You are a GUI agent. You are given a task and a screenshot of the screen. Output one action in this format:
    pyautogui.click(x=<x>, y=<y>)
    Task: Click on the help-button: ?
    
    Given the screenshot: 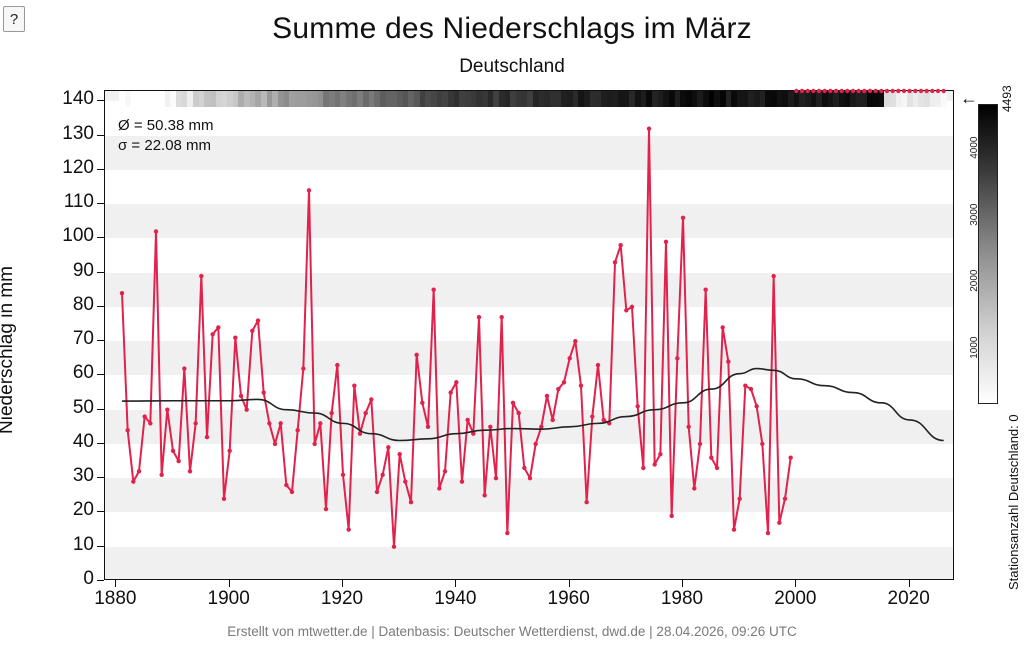 What is the action you would take?
    pyautogui.click(x=14, y=19)
    